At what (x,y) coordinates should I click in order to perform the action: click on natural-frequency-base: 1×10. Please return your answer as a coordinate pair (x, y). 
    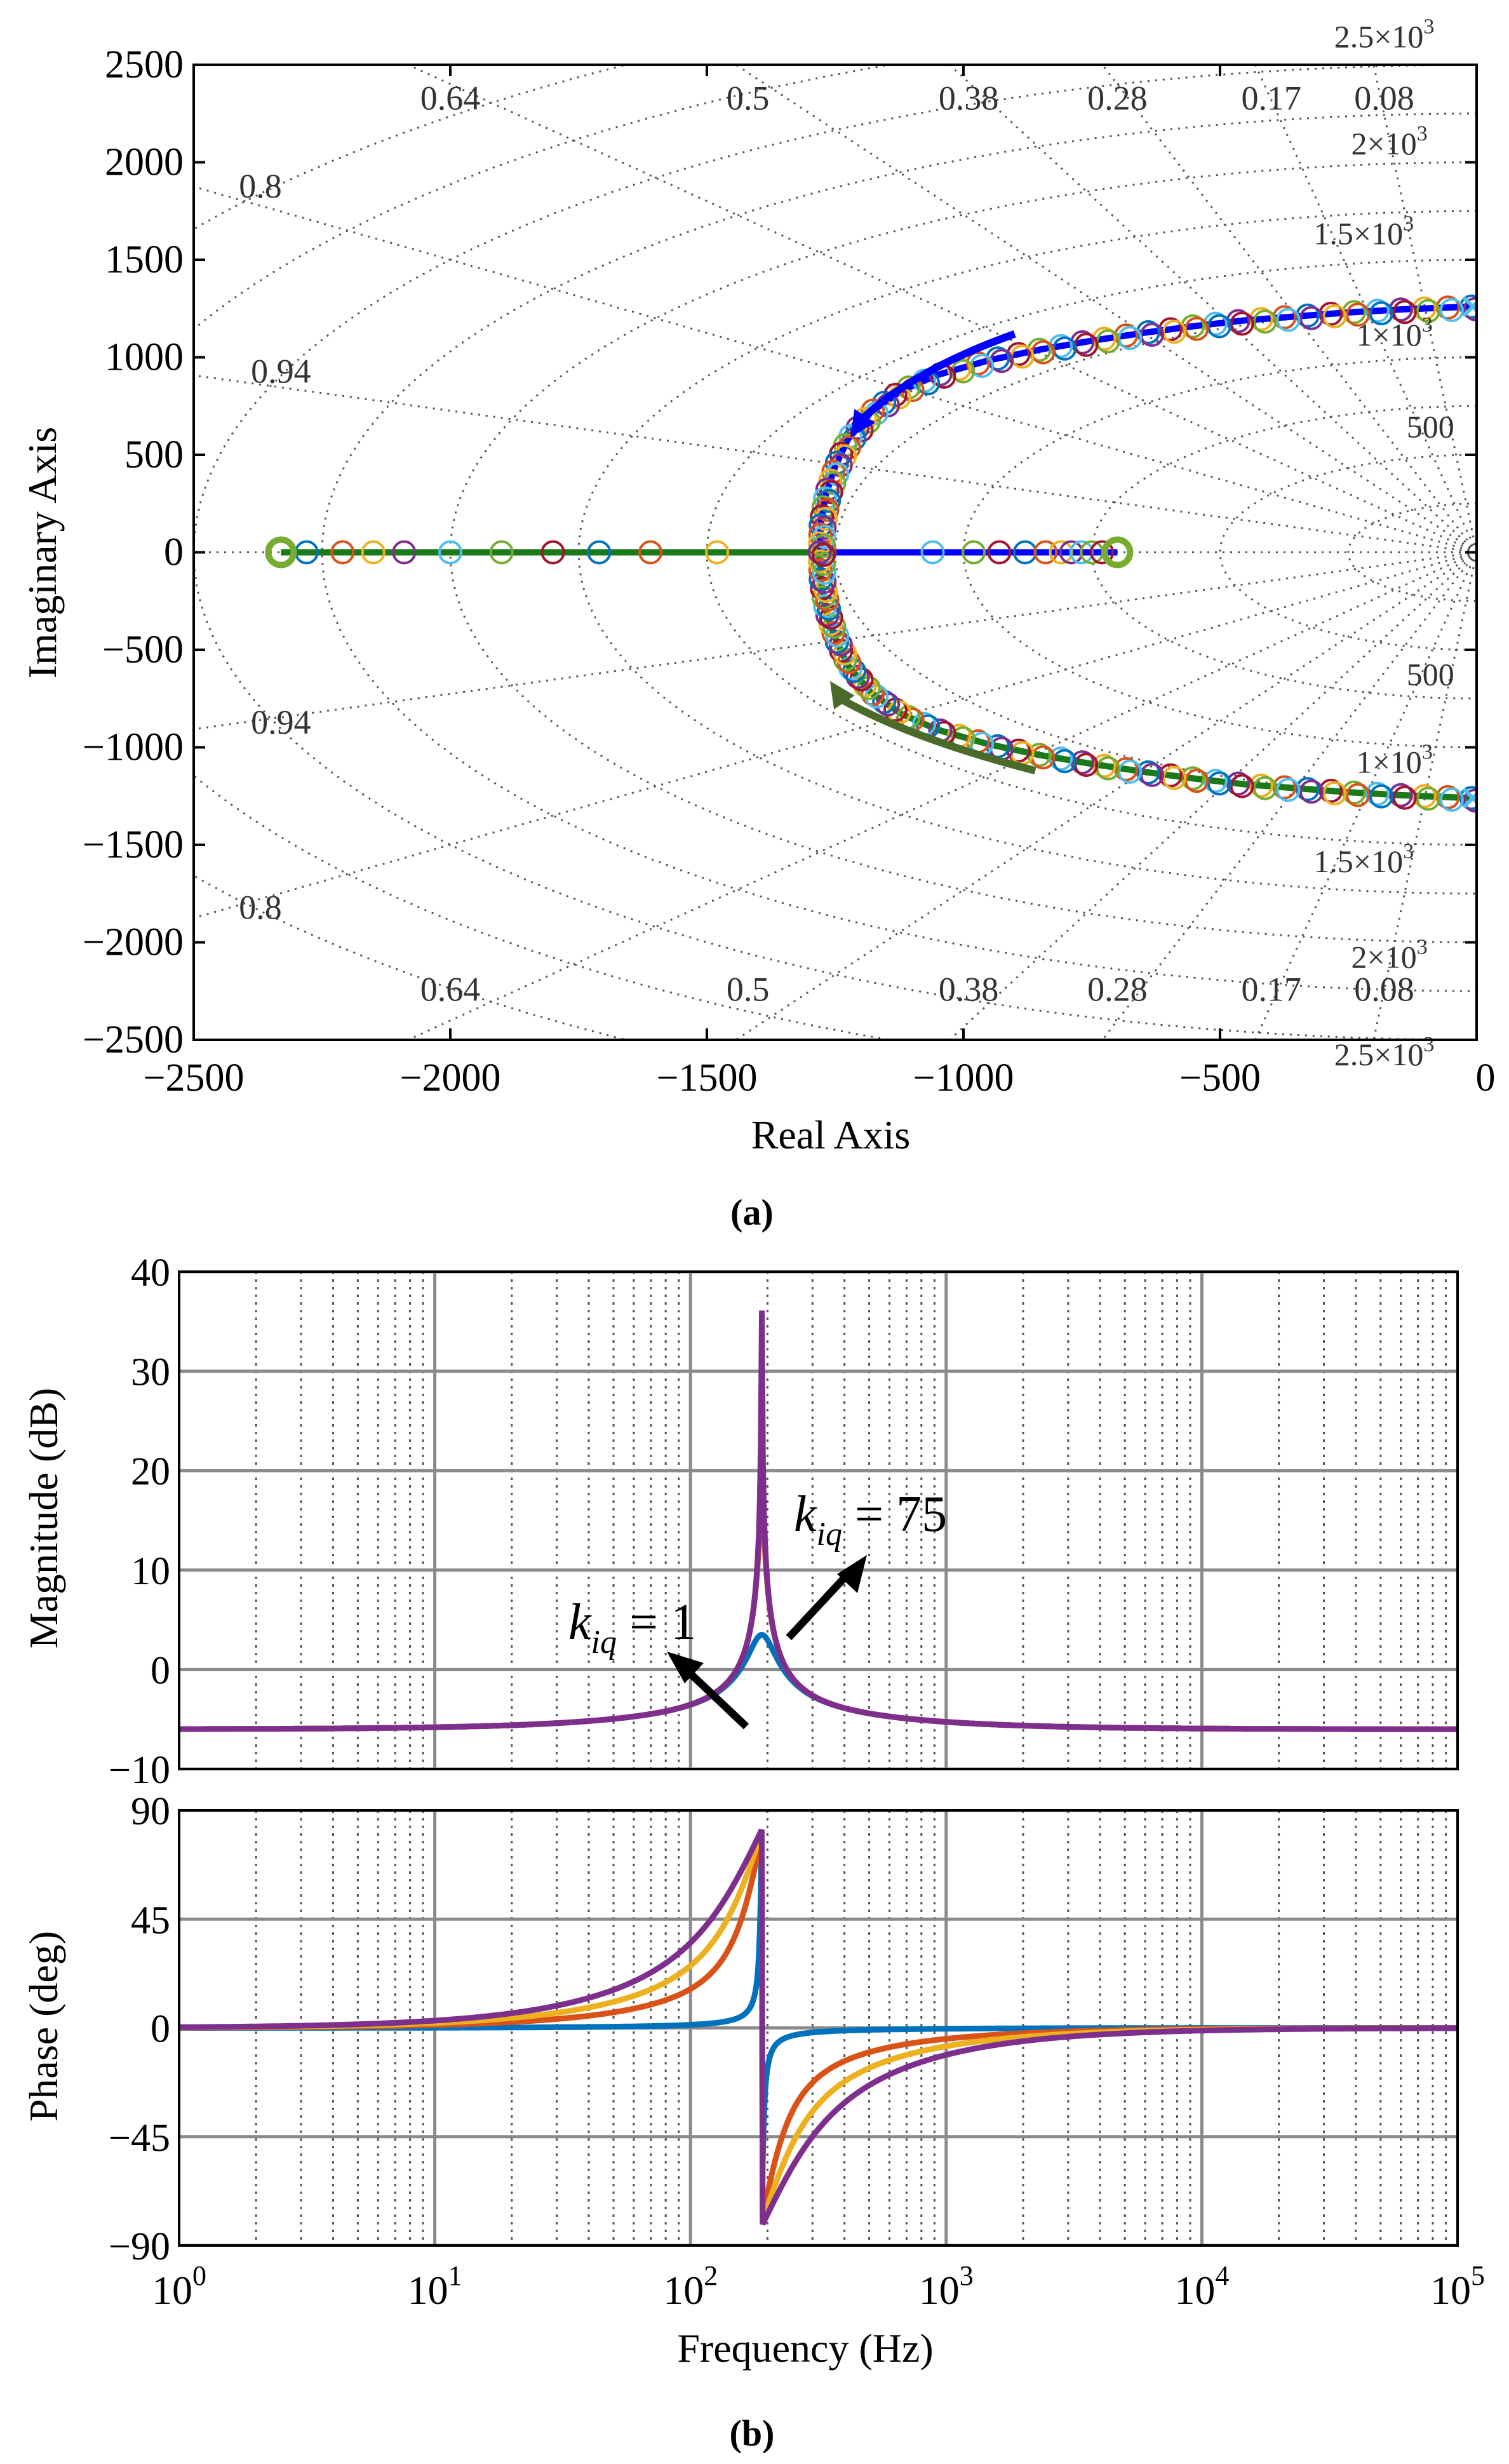
    Looking at the image, I should click on (1389, 761).